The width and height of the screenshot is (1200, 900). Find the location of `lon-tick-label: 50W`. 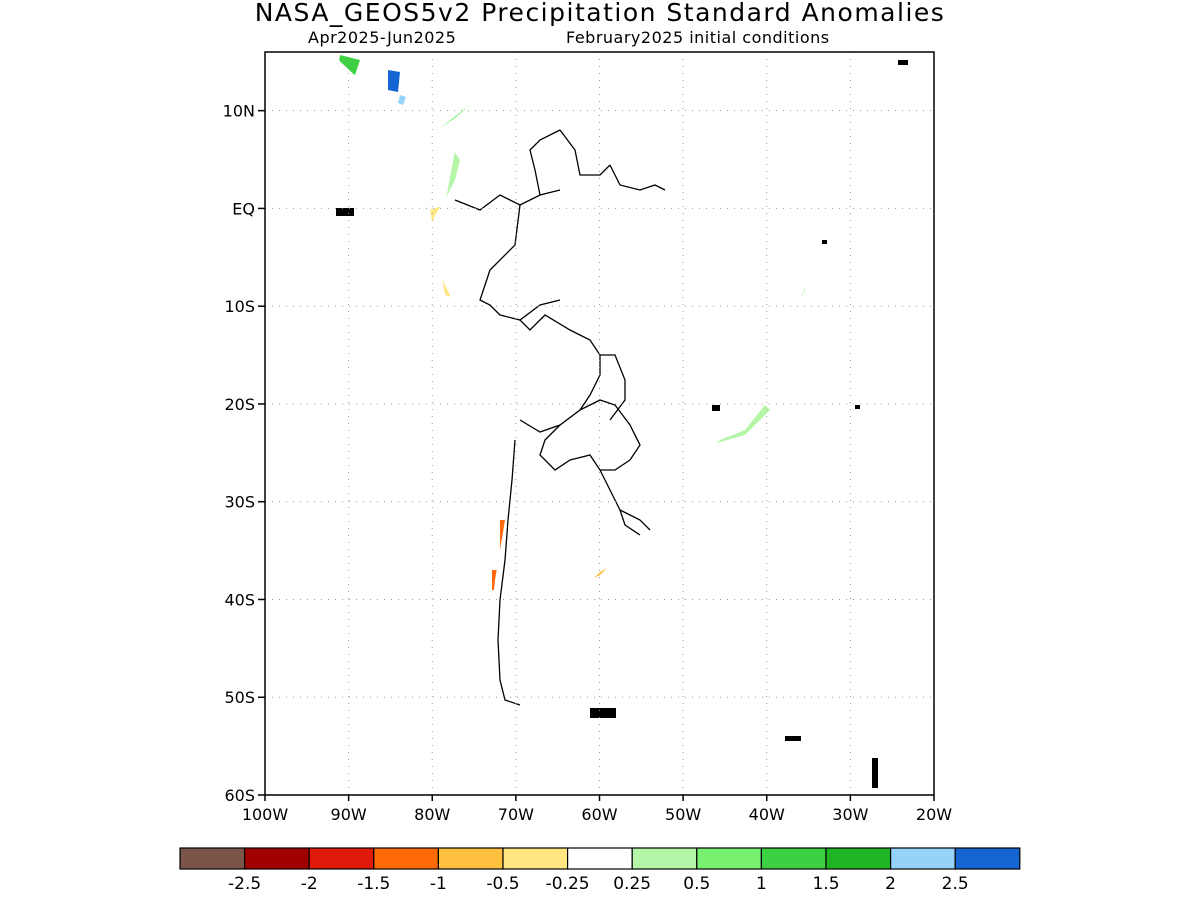

lon-tick-label: 50W is located at coordinates (683, 814).